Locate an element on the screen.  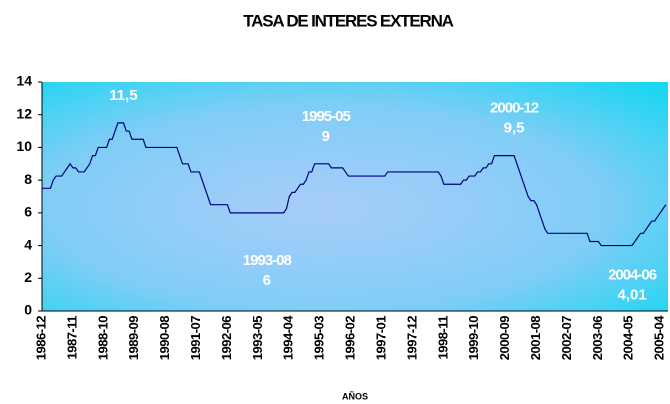
annotation-date: 2000-12 is located at coordinates (514, 108).